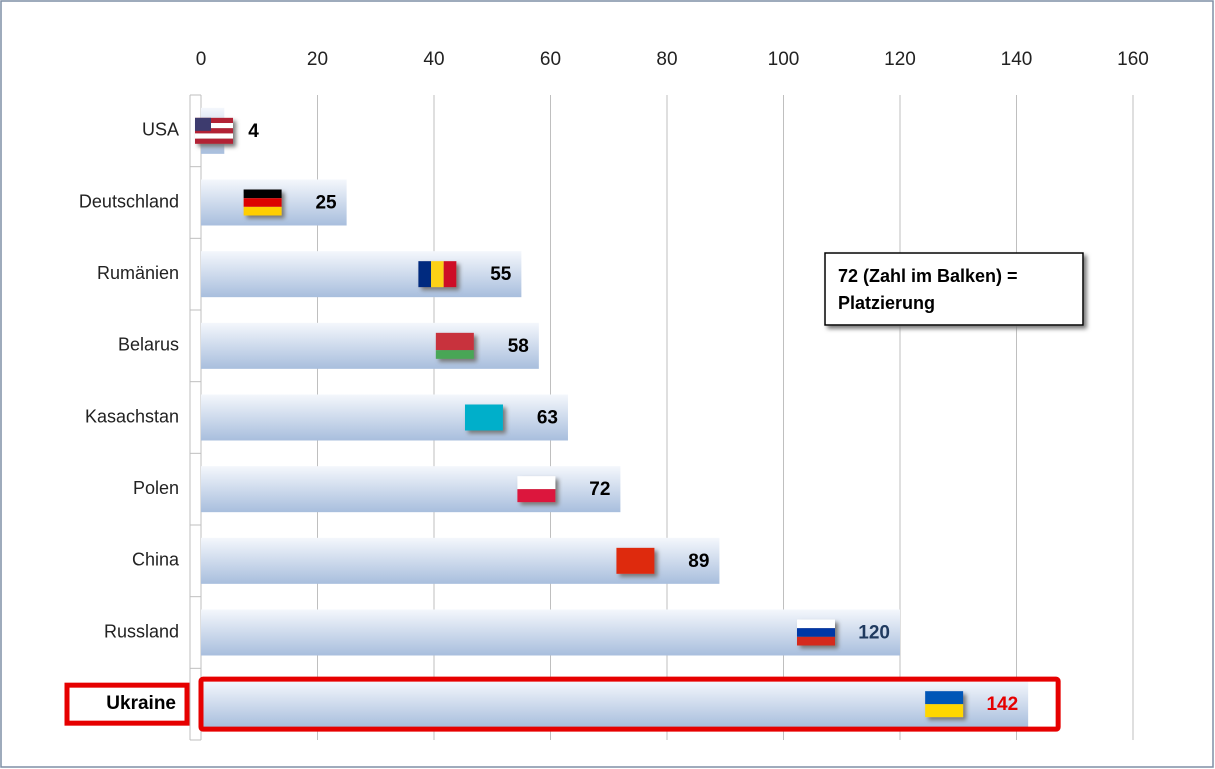 This screenshot has width=1215, height=769. I want to click on x-tick-label: 120, so click(900, 59).